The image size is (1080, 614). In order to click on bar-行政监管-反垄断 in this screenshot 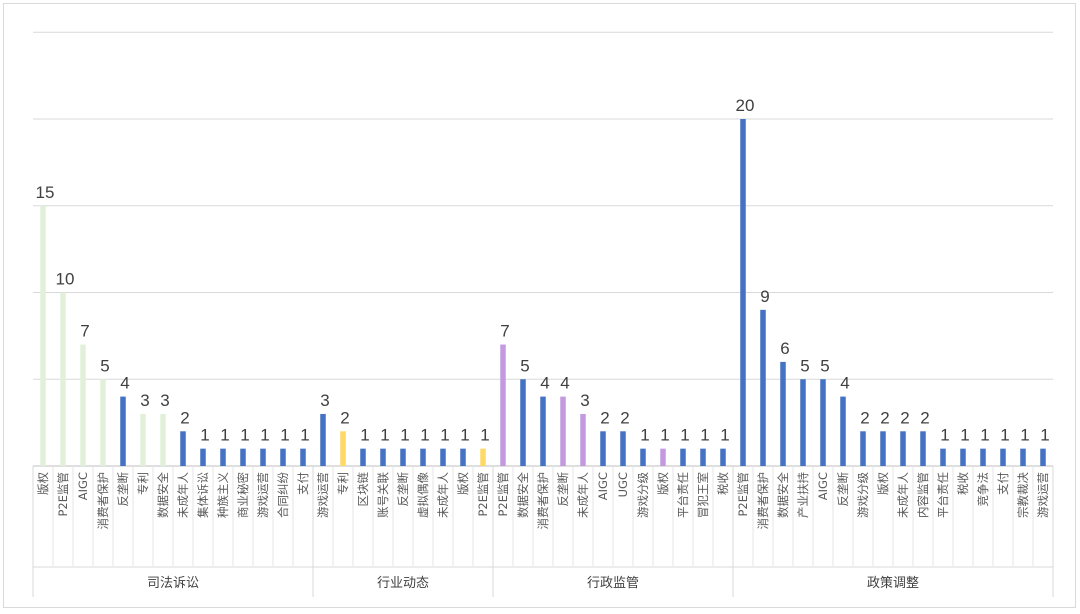, I will do `click(563, 431)`.